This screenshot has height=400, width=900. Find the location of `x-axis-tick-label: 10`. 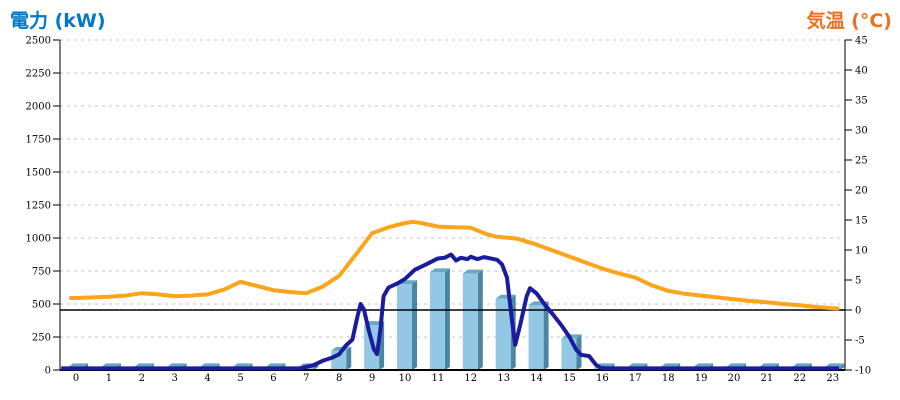

x-axis-tick-label: 10 is located at coordinates (405, 378).